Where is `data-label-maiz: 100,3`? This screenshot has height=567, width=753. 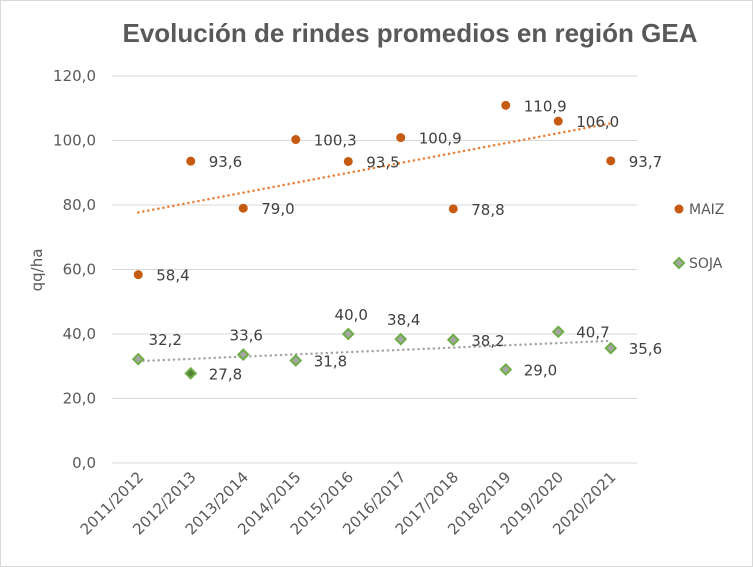
data-label-maiz: 100,3 is located at coordinates (335, 141).